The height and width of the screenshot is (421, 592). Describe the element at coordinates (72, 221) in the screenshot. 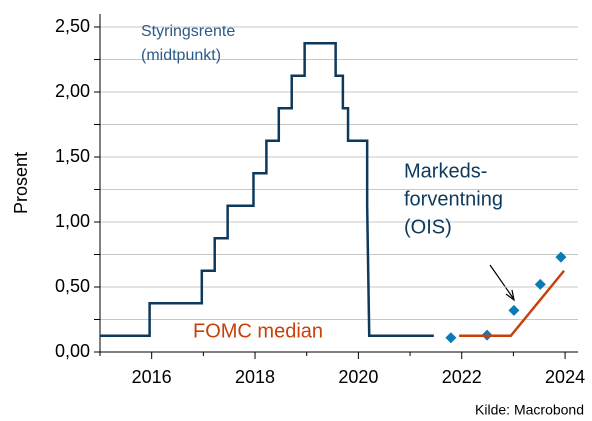

I see `y-tick-label: 1,00` at that location.